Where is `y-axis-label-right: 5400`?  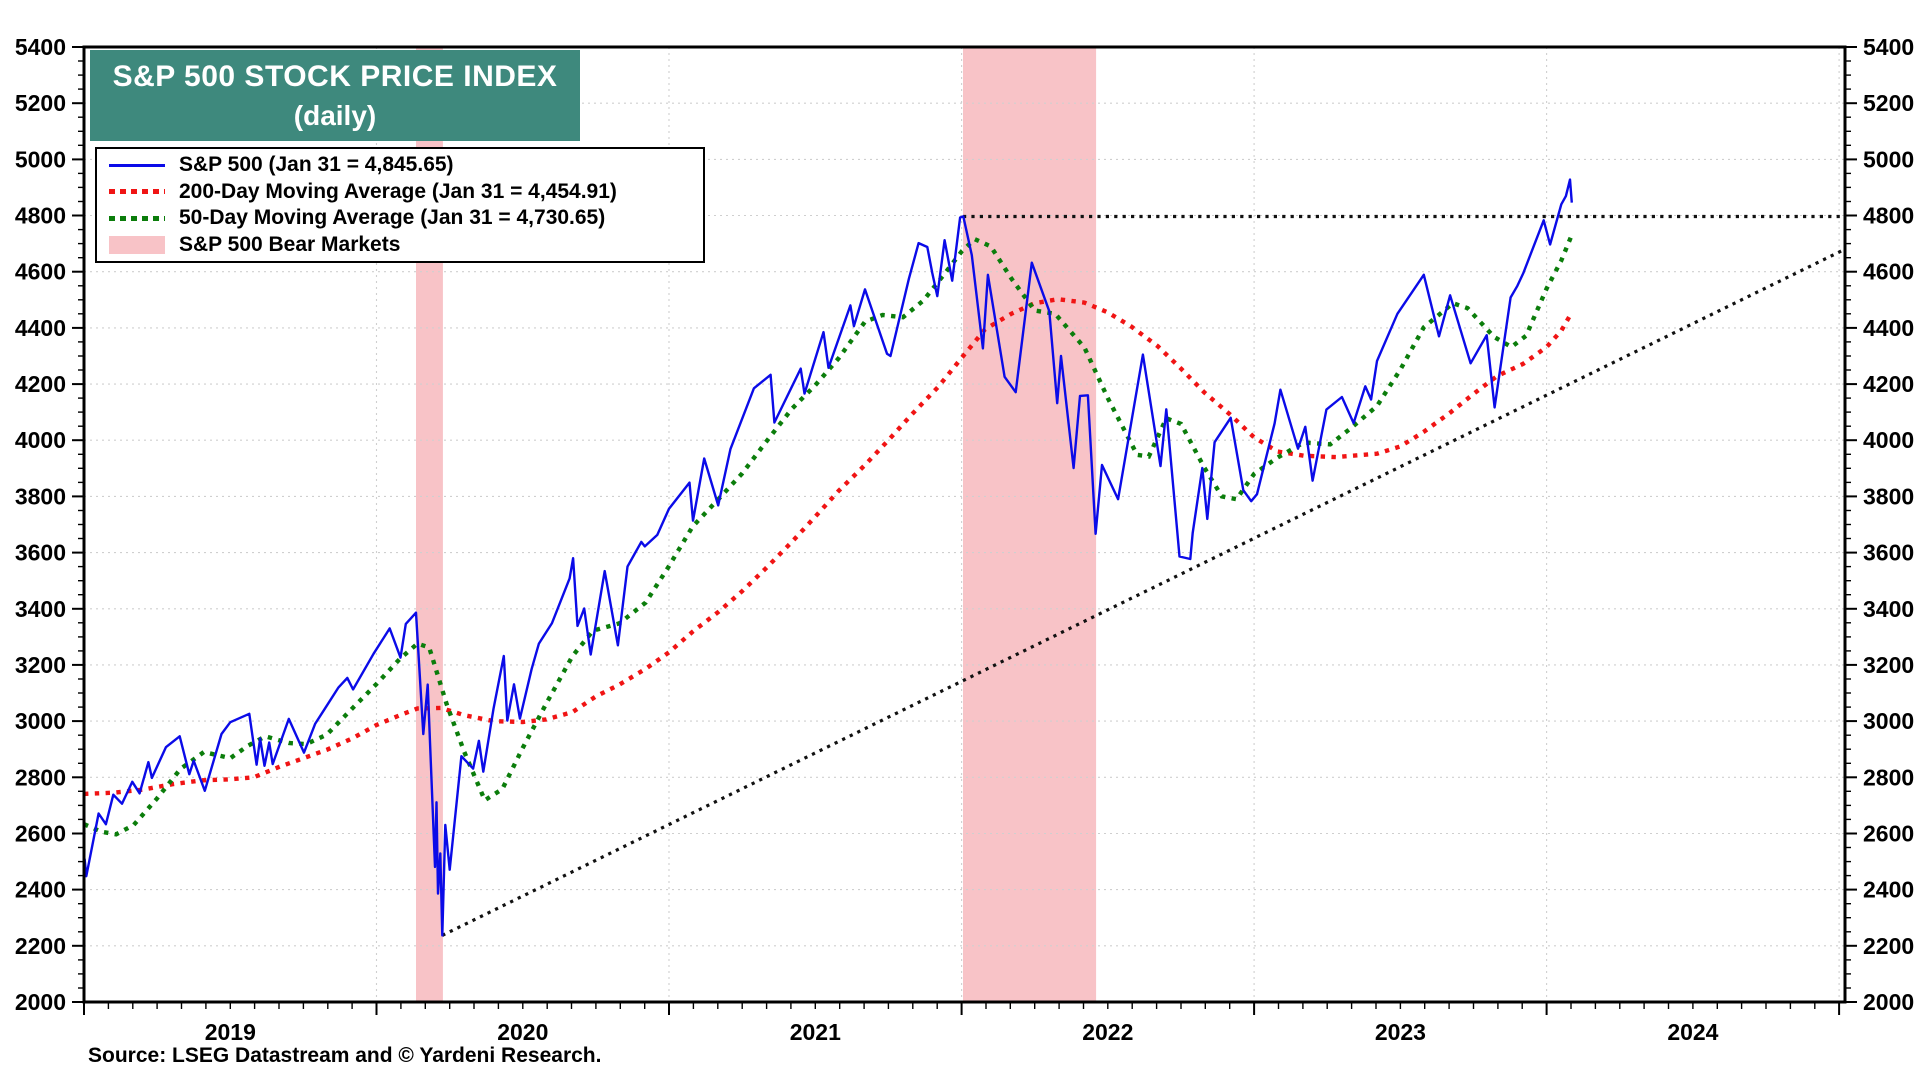
y-axis-label-right: 5400 is located at coordinates (1888, 47).